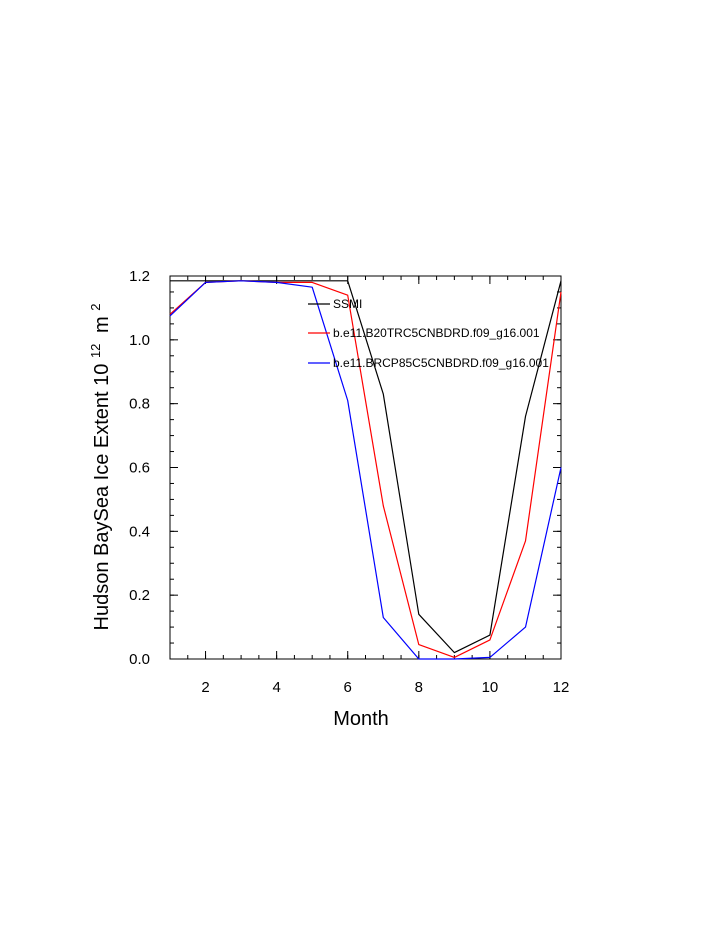 The width and height of the screenshot is (723, 935). Describe the element at coordinates (95, 307) in the screenshot. I see `y-axis-title-unit-exponent: 2` at that location.